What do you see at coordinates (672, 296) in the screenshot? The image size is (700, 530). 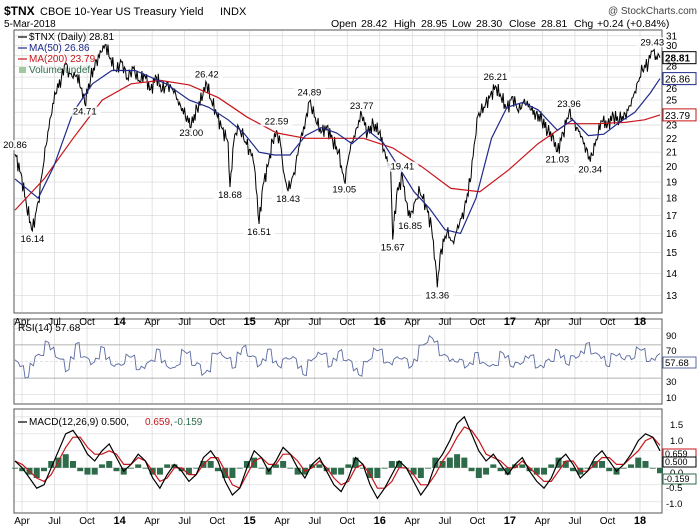 I see `y-tick-label: 13` at bounding box center [672, 296].